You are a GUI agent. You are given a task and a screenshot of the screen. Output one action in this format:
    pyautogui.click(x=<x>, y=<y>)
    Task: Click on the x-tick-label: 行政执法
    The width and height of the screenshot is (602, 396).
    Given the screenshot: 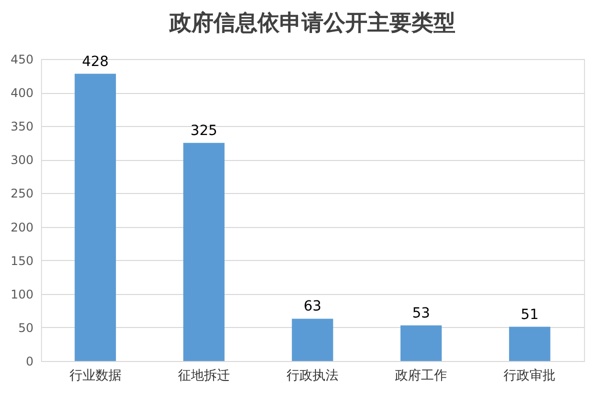 What is the action you would take?
    pyautogui.click(x=312, y=376)
    